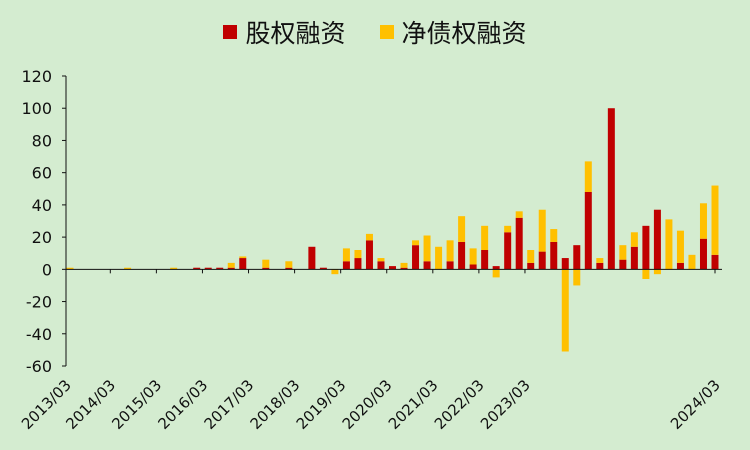 The height and width of the screenshot is (450, 750). I want to click on y-tick-label: 100, so click(36, 108).